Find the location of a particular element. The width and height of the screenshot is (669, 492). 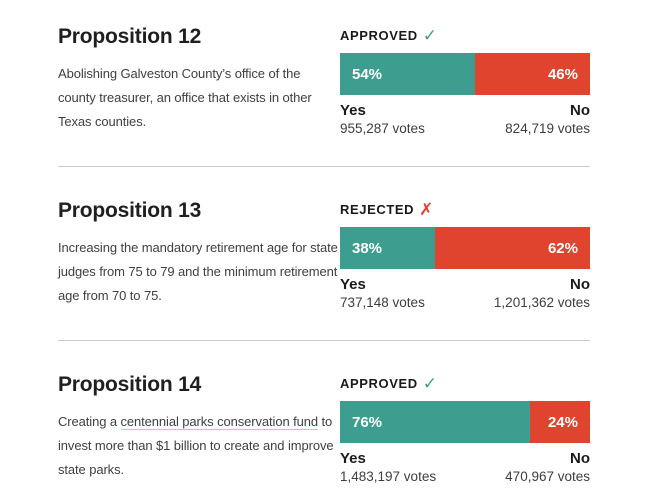

votes-row: 1,483,197 votes 470,967 votes is located at coordinates (465, 476).